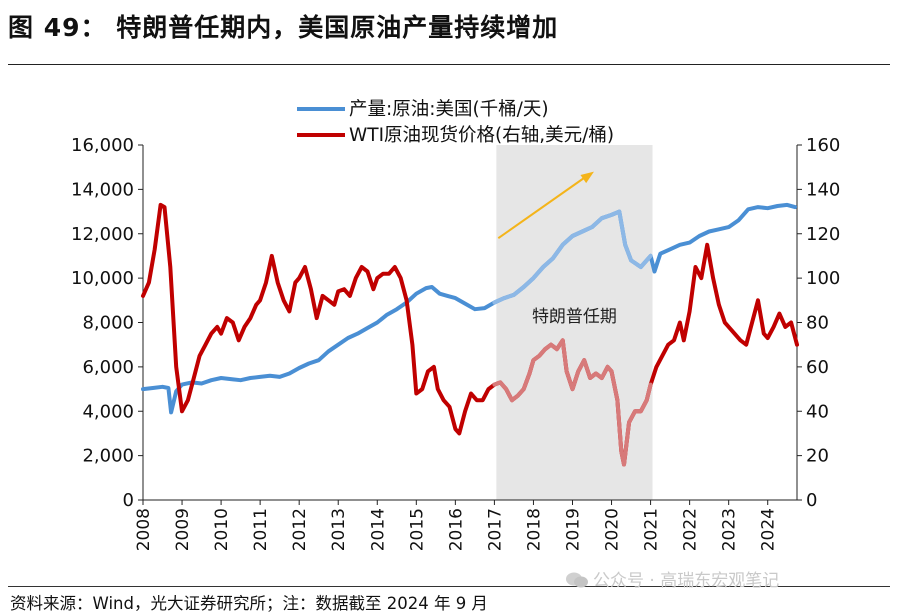 The image size is (898, 616). I want to click on x-tick-label: 2023, so click(730, 529).